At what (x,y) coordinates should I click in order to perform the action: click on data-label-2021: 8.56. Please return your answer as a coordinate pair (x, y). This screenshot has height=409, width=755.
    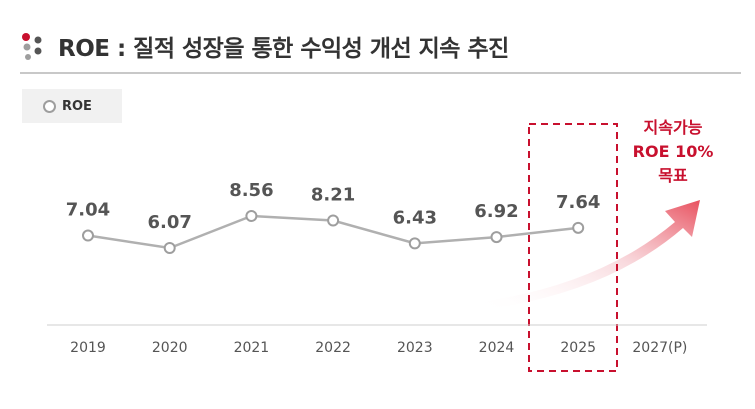
    Looking at the image, I should click on (251, 190).